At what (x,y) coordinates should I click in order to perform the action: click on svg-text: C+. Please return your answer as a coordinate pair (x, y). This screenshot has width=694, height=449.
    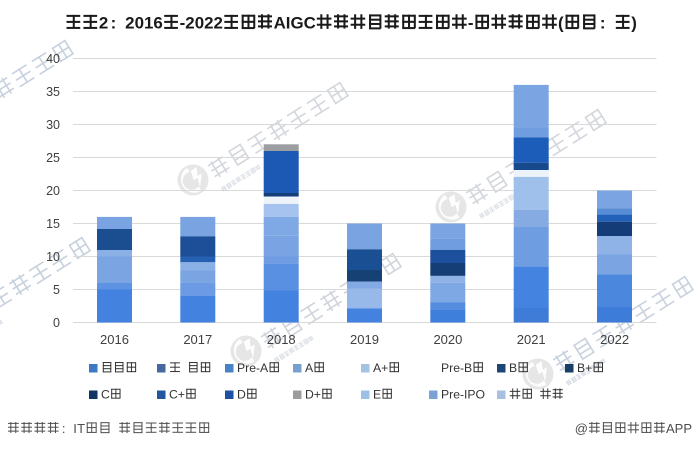
    Looking at the image, I should click on (177, 395).